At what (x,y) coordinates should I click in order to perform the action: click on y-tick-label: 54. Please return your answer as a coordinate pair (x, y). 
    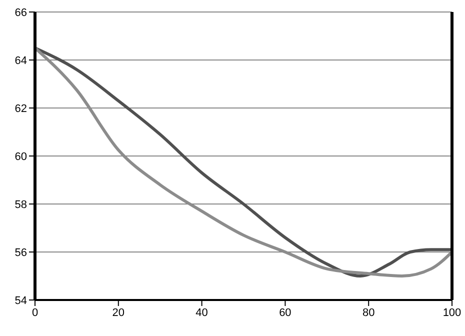
    Looking at the image, I should click on (20, 300).